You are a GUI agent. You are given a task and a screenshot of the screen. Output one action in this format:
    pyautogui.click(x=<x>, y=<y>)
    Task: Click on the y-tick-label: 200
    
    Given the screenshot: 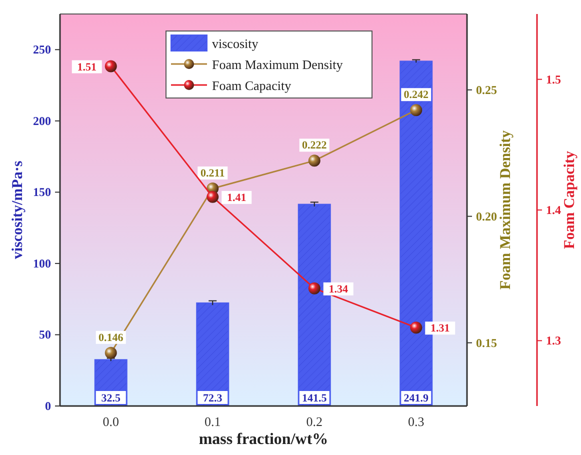 What is the action you would take?
    pyautogui.click(x=42, y=121)
    